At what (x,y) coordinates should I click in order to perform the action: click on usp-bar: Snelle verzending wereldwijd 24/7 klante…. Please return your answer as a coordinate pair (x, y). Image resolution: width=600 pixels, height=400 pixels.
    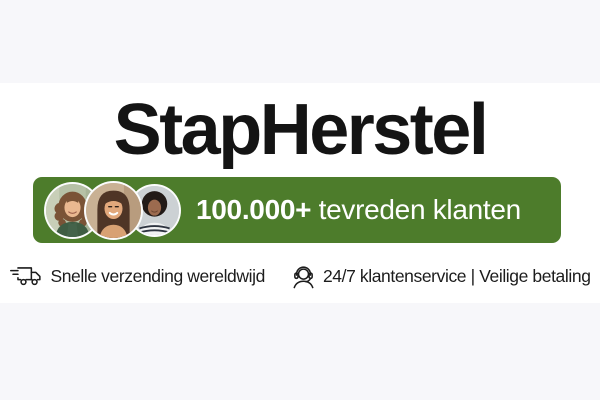
    Looking at the image, I should click on (300, 276).